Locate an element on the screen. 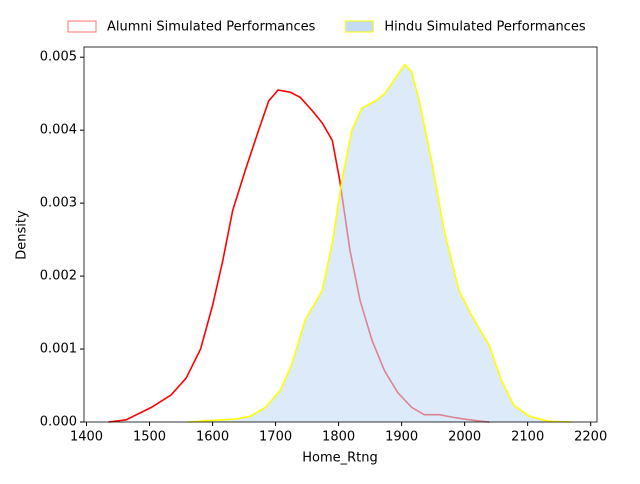 The image size is (640, 484). x-tick-label: 2000 is located at coordinates (464, 437).